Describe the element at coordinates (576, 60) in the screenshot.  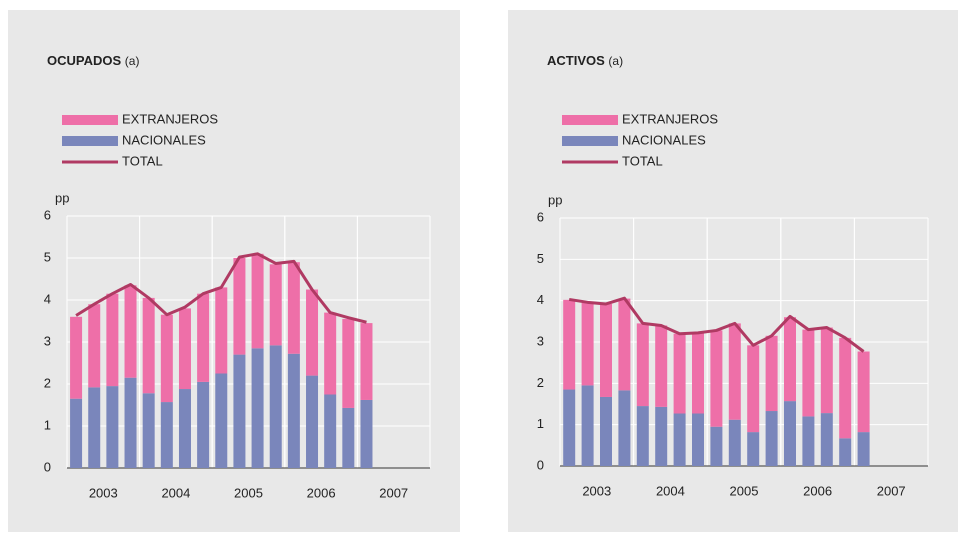
I see `title: ACTIVOS` at that location.